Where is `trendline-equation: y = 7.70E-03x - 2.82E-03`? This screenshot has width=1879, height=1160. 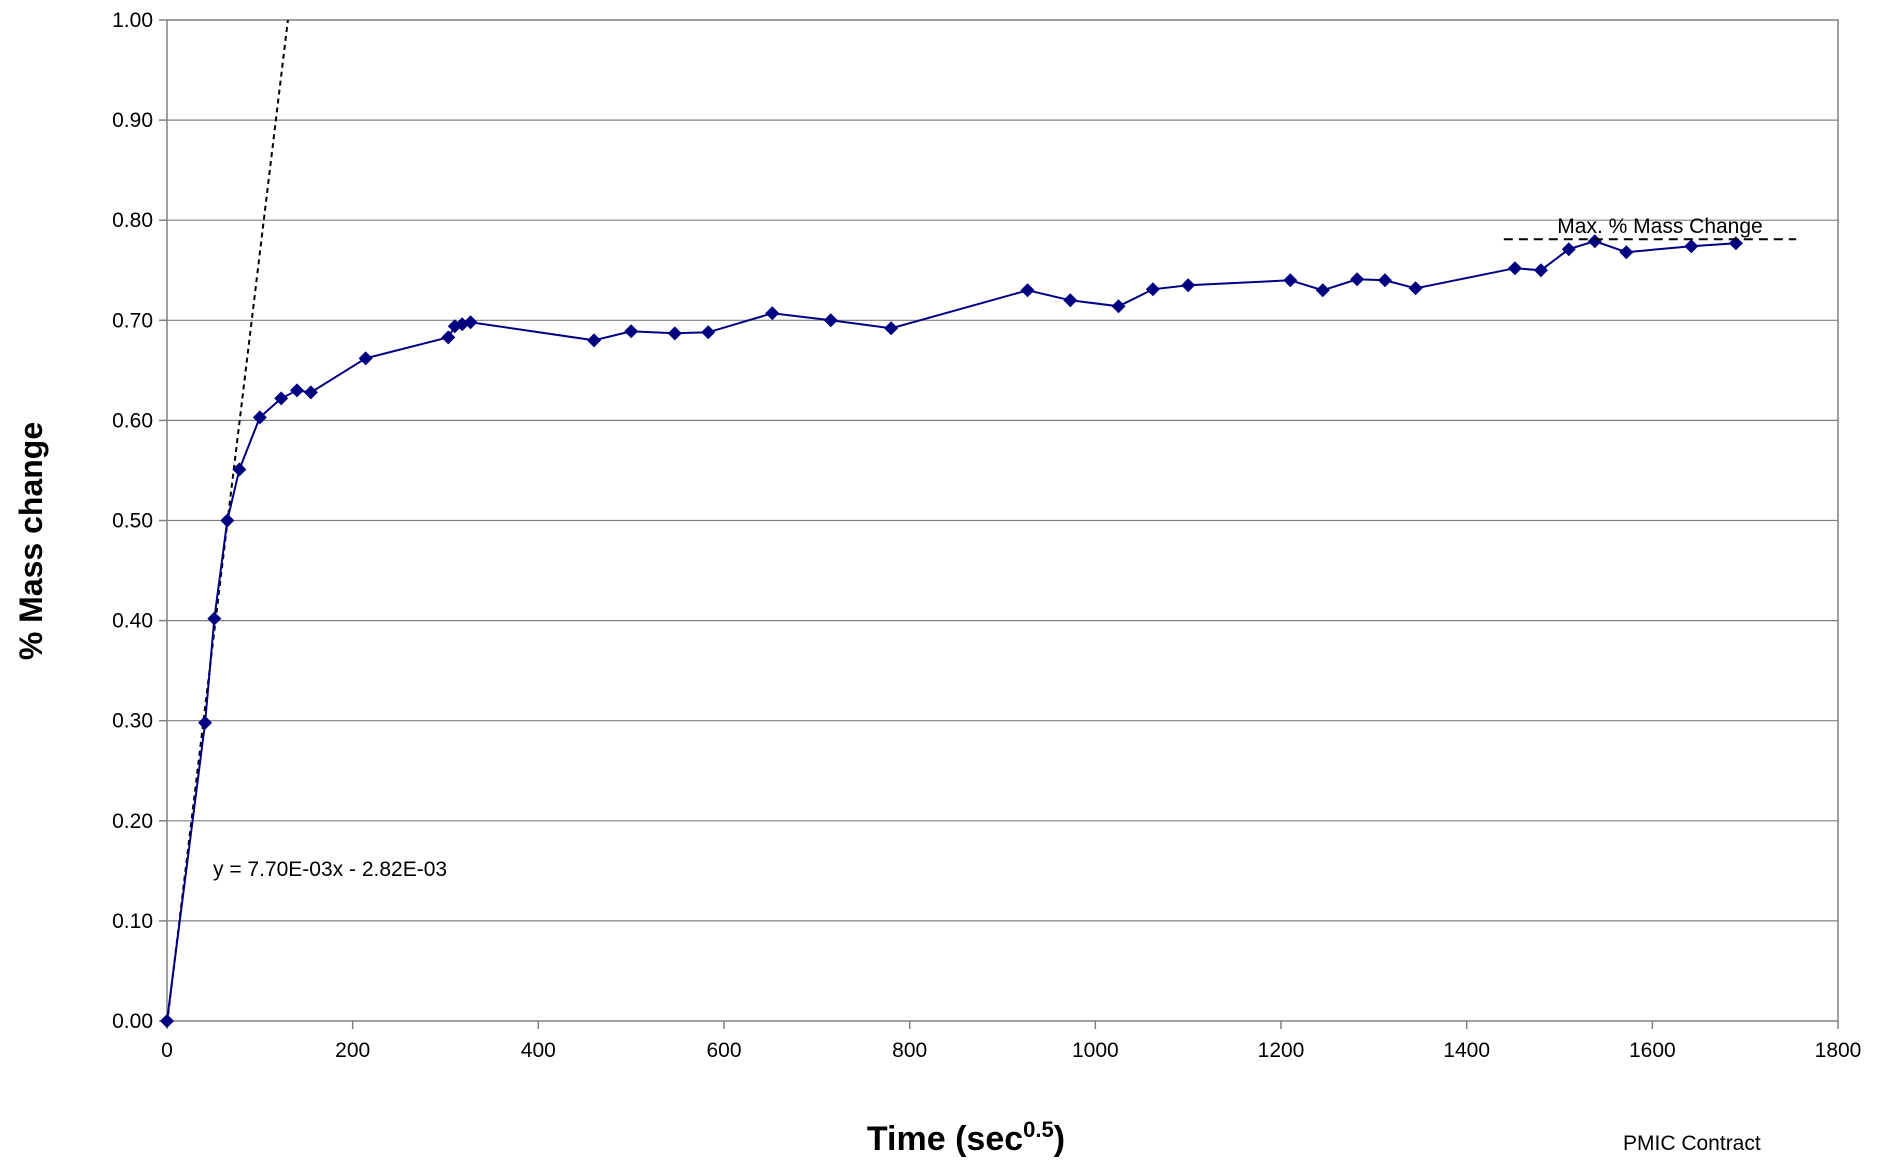
trendline-equation: y = 7.70E-03x - 2.82E-03 is located at coordinates (330, 869).